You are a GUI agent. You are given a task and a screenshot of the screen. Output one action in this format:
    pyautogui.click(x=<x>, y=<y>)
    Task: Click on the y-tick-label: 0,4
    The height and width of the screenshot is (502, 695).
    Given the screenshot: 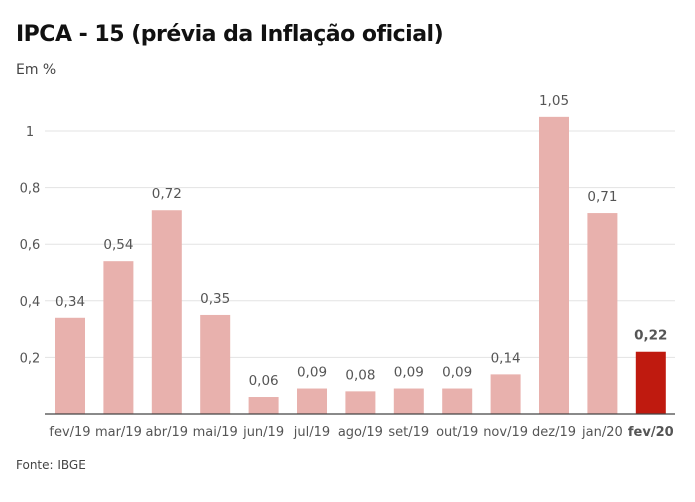 What is the action you would take?
    pyautogui.click(x=30, y=302)
    